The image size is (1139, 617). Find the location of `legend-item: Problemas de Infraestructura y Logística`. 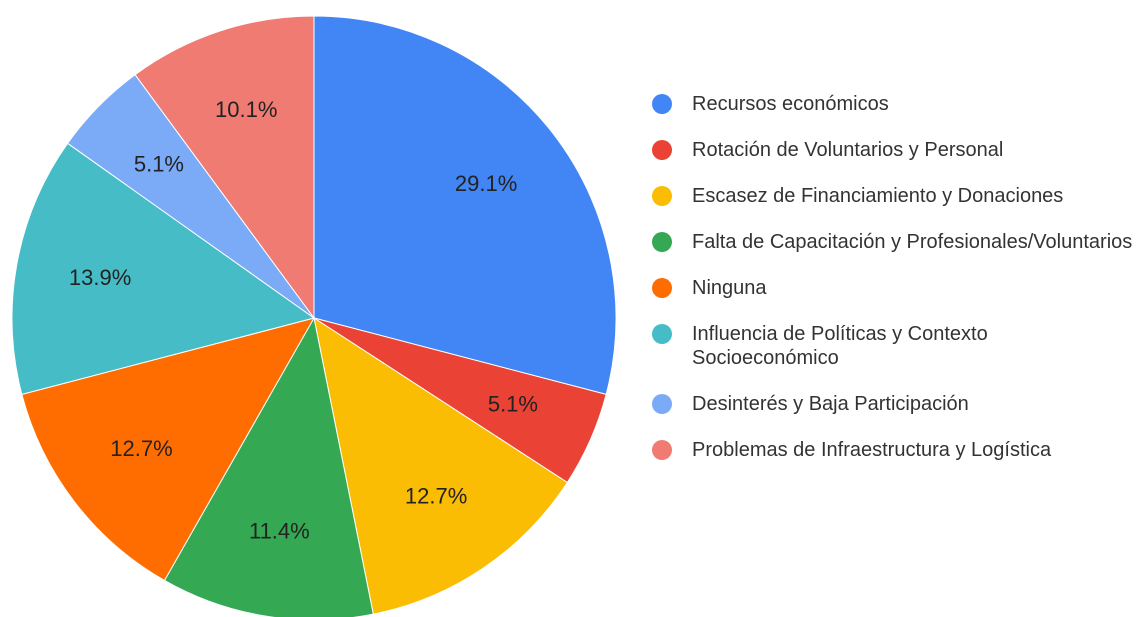

legend-item: Problemas de Infraestructura y Logística is located at coordinates (892, 450).